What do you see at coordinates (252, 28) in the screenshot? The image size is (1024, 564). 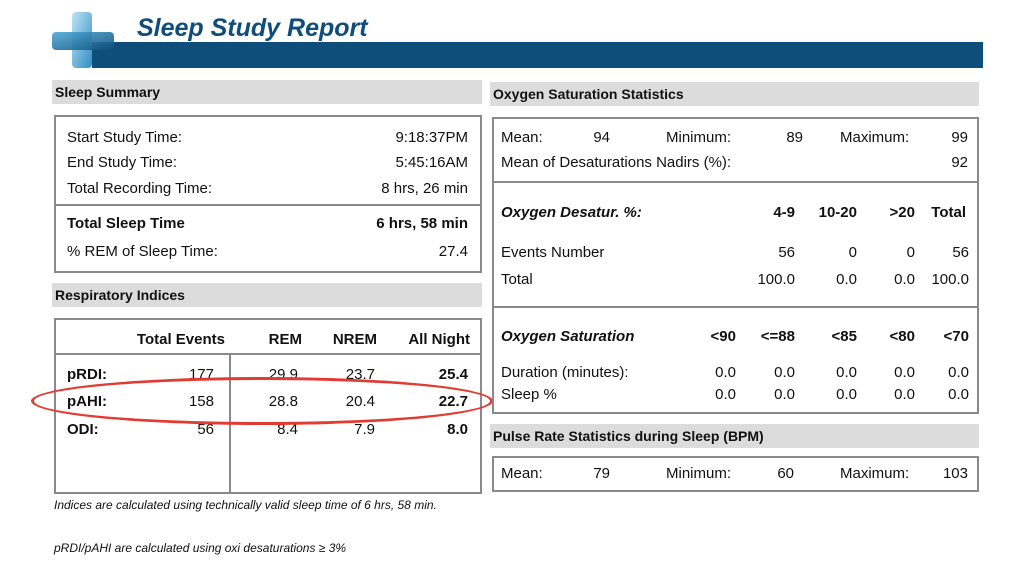 I see `page-title: Sleep Study Report` at bounding box center [252, 28].